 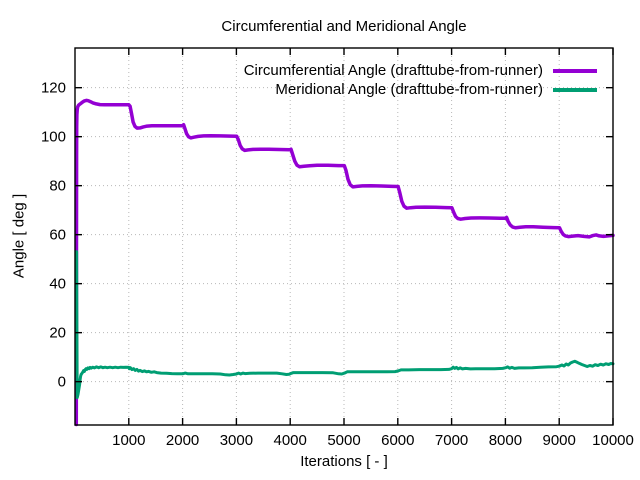 I want to click on y-tick-label: 60, so click(x=57, y=235).